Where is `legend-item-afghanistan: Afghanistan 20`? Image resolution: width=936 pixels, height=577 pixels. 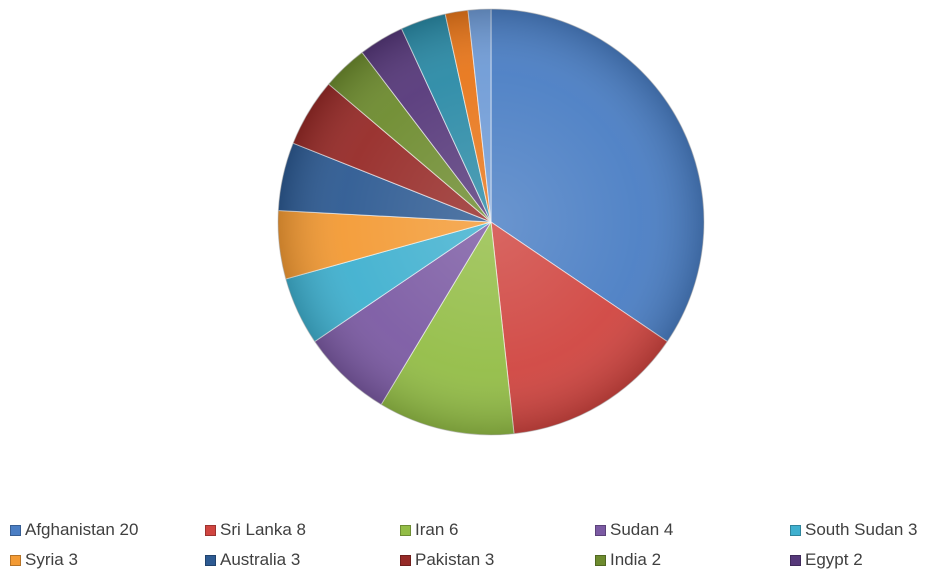
legend-item-afghanistan: Afghanistan 20 is located at coordinates (74, 530).